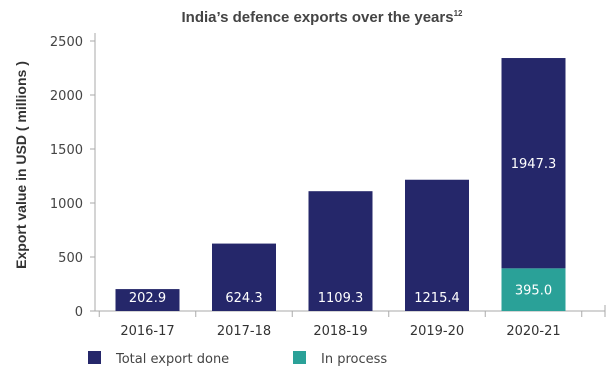  I want to click on data-label: 624.3, so click(243, 298).